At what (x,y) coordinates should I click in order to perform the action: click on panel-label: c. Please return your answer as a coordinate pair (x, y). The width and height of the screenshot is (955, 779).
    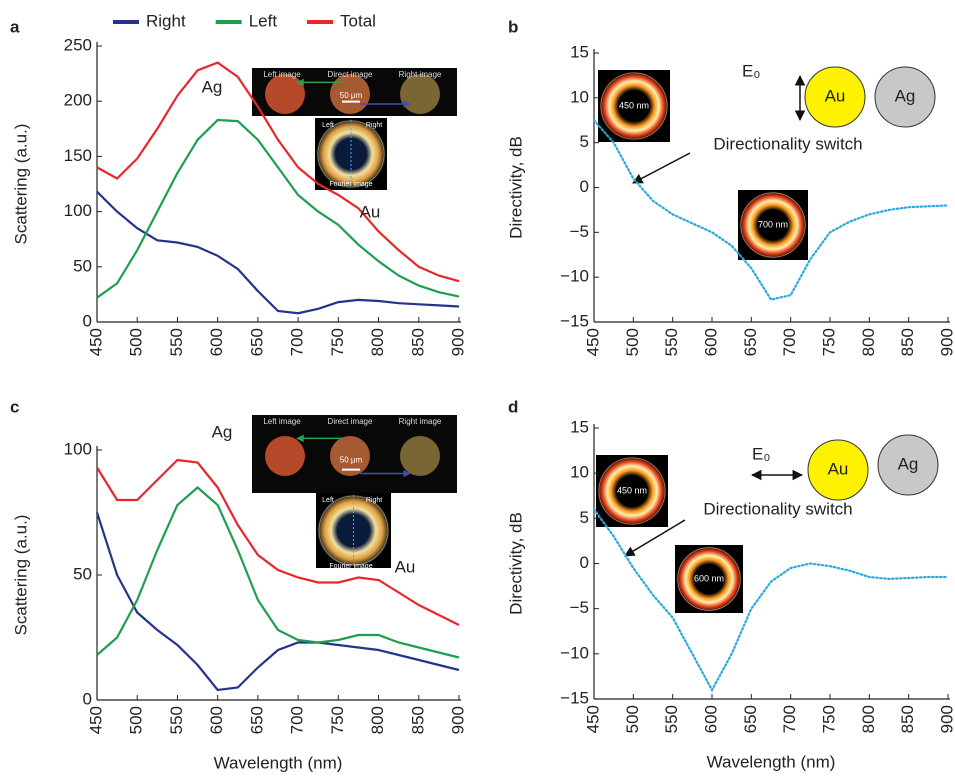
    Looking at the image, I should click on (14, 406).